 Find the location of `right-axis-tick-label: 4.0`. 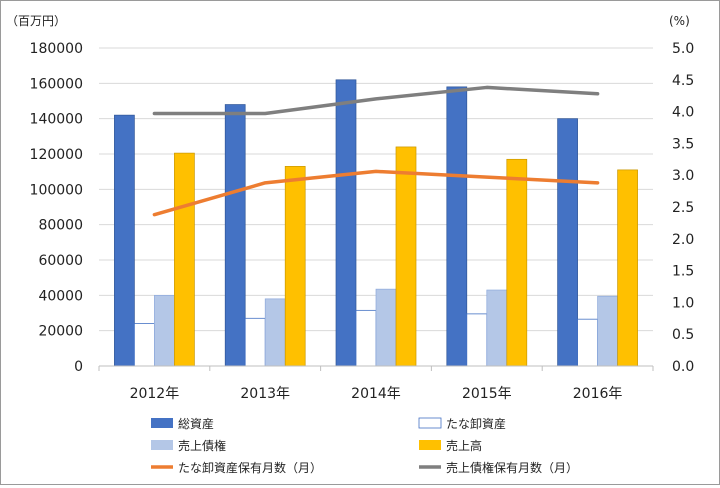

right-axis-tick-label: 4.0 is located at coordinates (683, 113).